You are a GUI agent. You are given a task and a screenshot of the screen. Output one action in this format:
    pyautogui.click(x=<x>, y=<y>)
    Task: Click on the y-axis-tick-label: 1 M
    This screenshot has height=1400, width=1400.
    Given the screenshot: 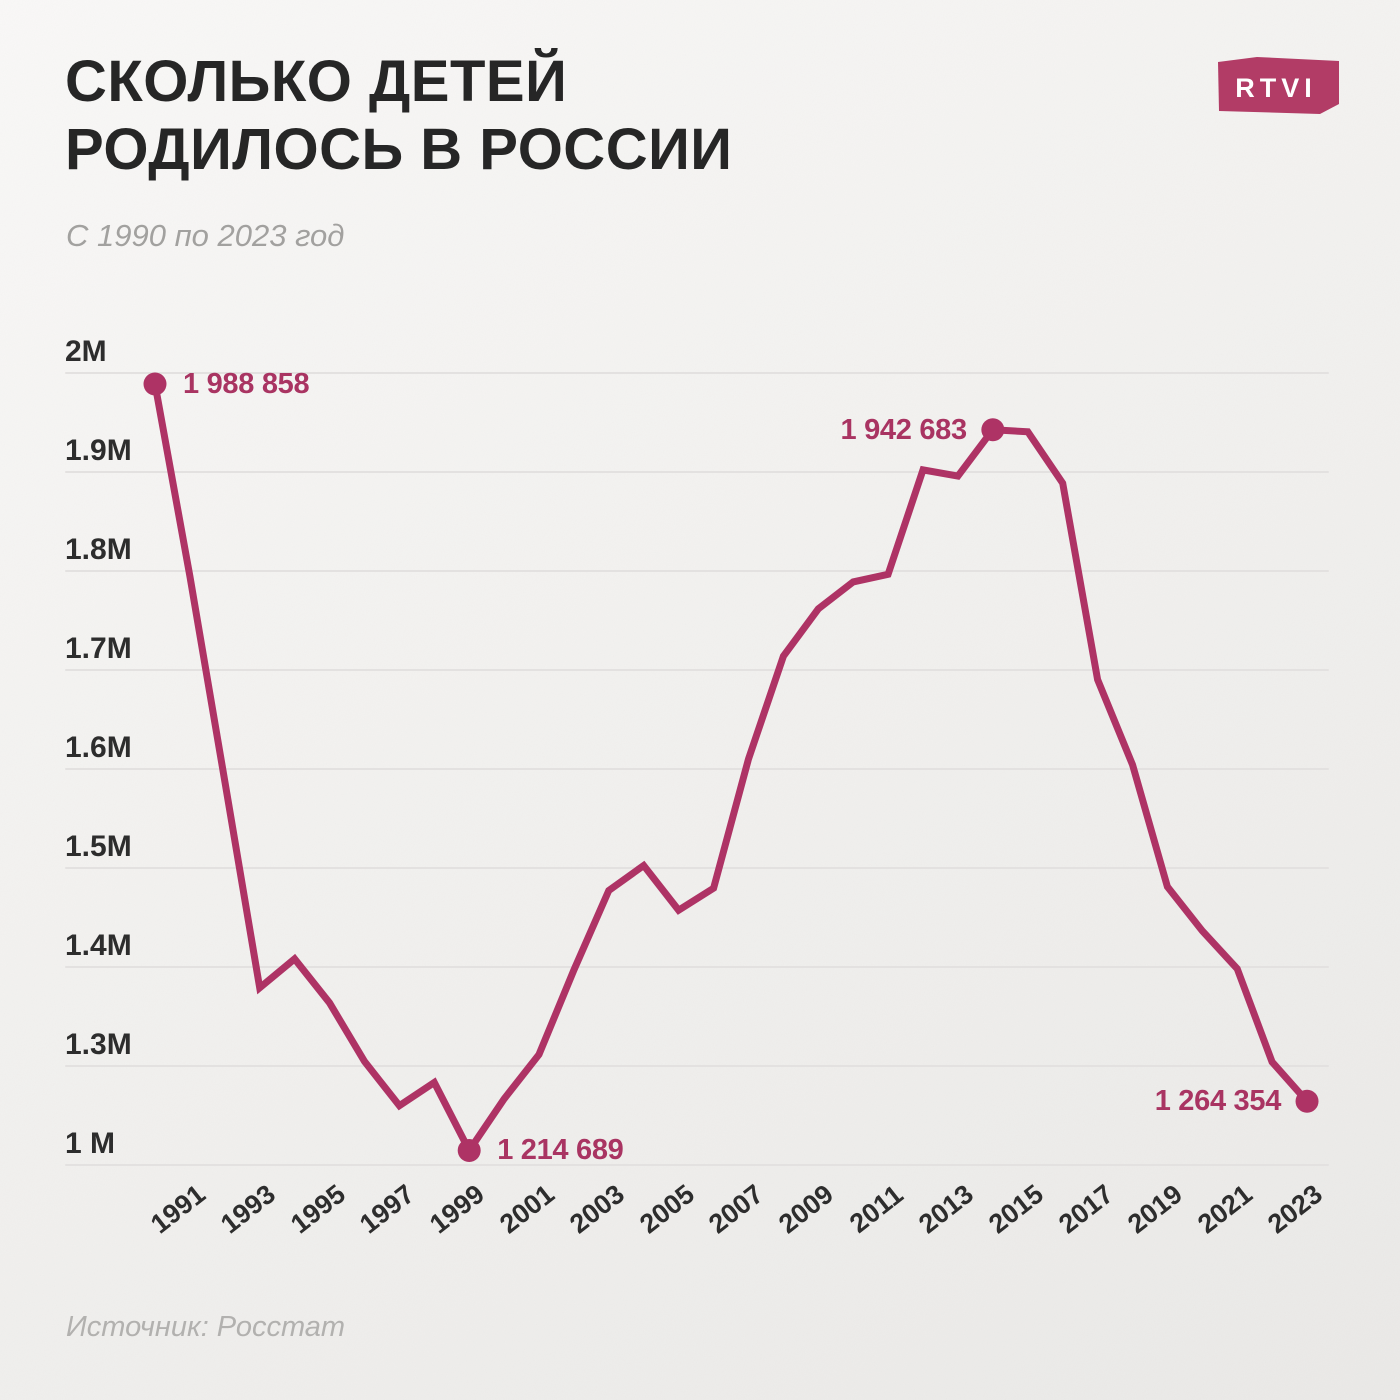 What is the action you would take?
    pyautogui.click(x=90, y=1143)
    